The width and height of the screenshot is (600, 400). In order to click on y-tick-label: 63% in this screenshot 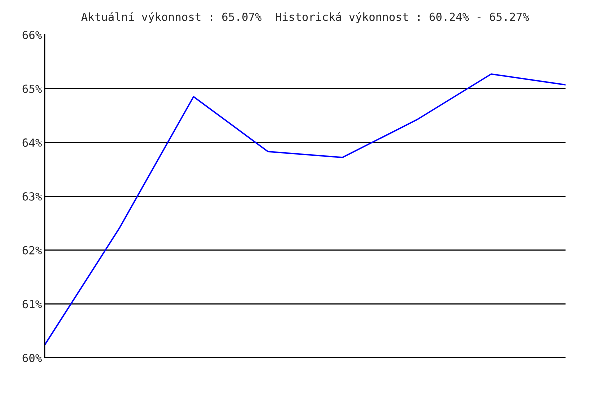, I will do `click(32, 196)`.